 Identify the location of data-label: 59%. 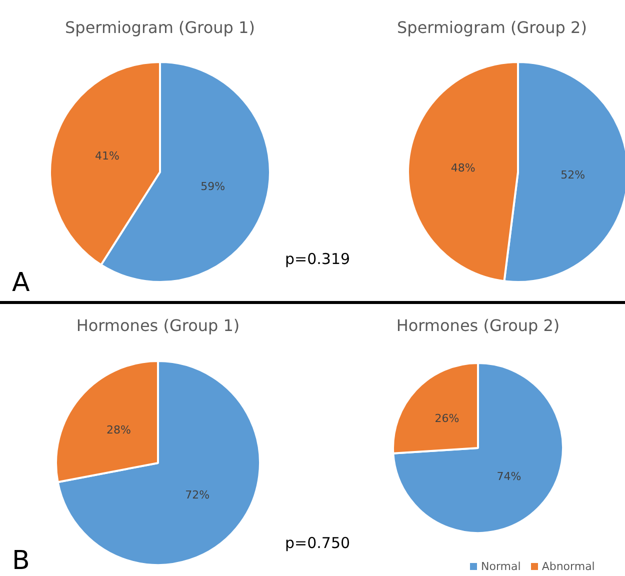
(213, 187).